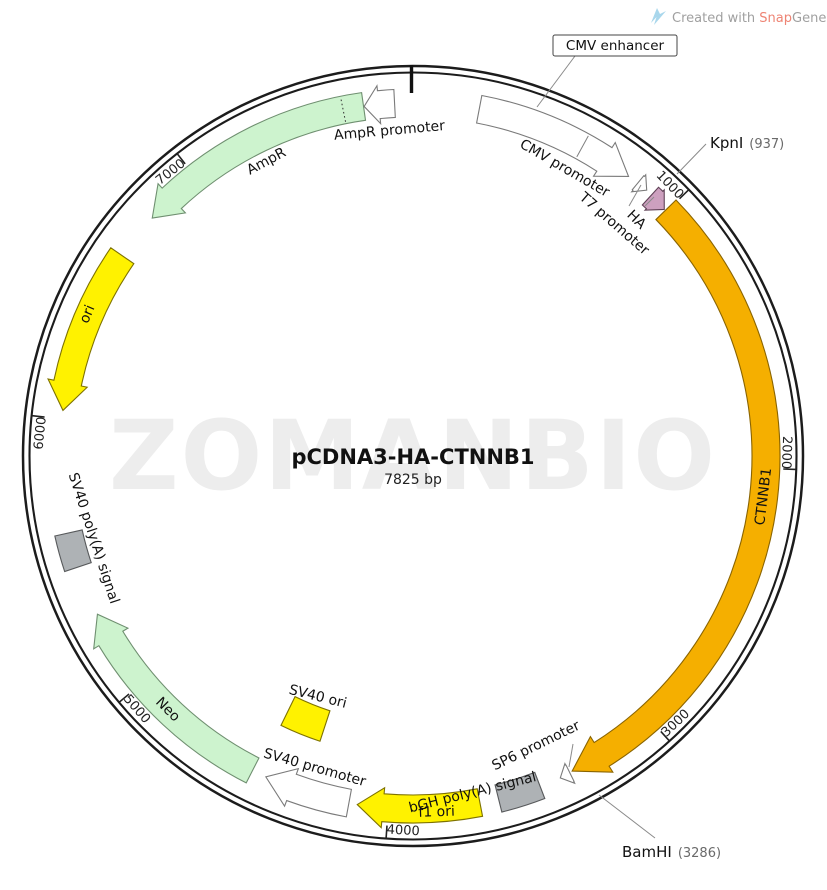 This screenshot has height=890, width=827. Describe the element at coordinates (611, 476) in the screenshot. I see `leader-lines-layer` at that location.